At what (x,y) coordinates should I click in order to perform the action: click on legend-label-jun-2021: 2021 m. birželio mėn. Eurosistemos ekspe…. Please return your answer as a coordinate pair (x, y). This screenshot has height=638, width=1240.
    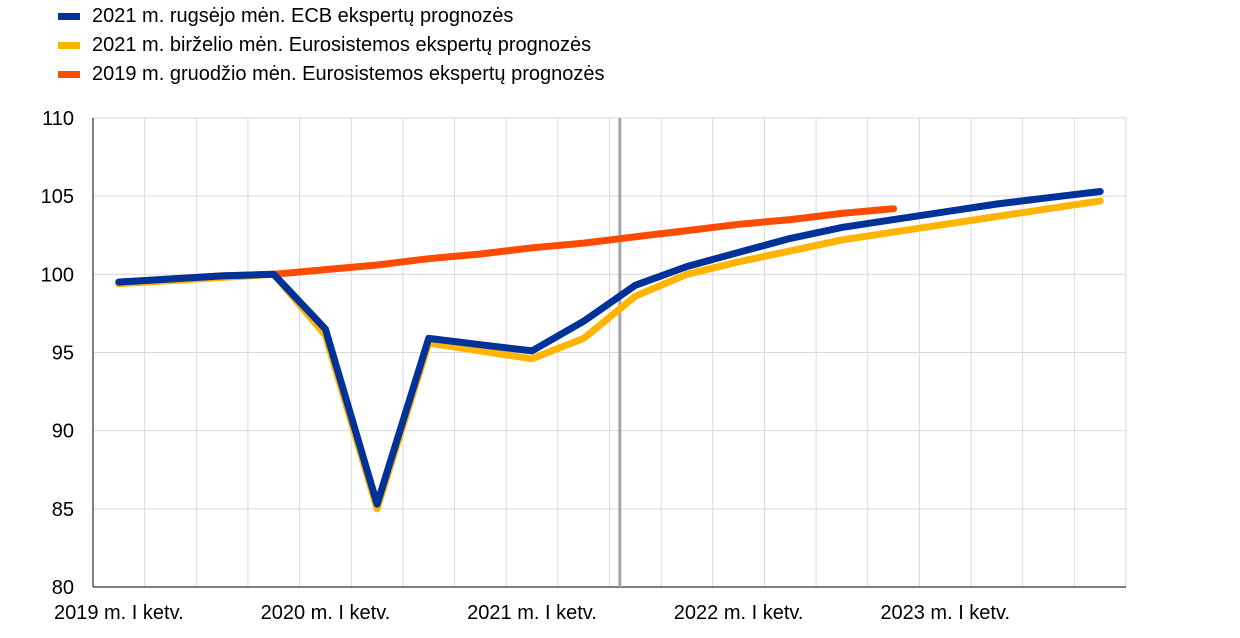
    Looking at the image, I should click on (342, 45).